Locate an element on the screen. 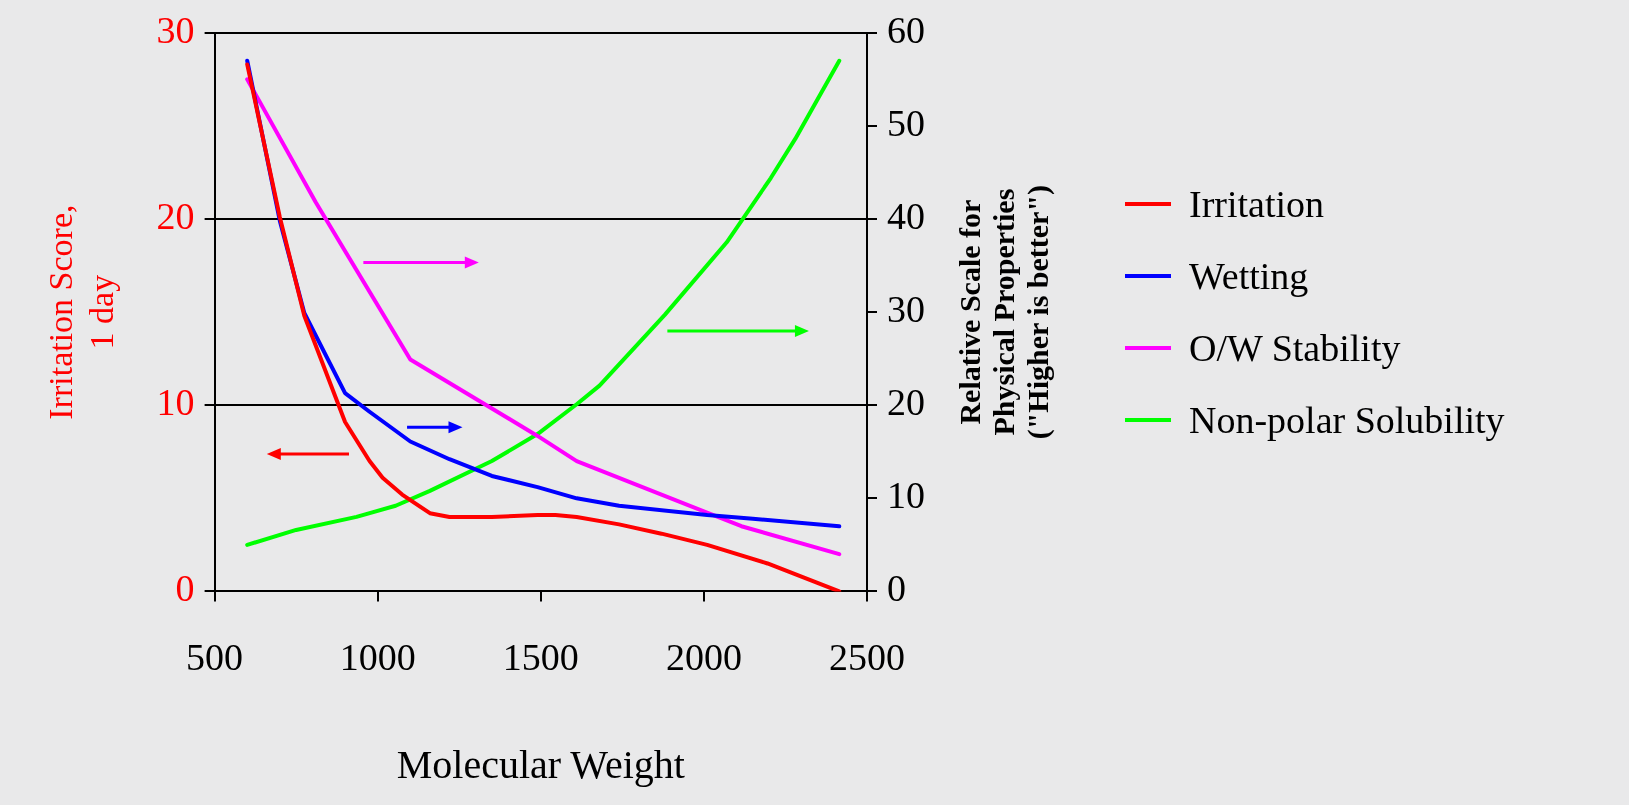 The image size is (1629, 805). x-tick-label: 500 is located at coordinates (215, 657).